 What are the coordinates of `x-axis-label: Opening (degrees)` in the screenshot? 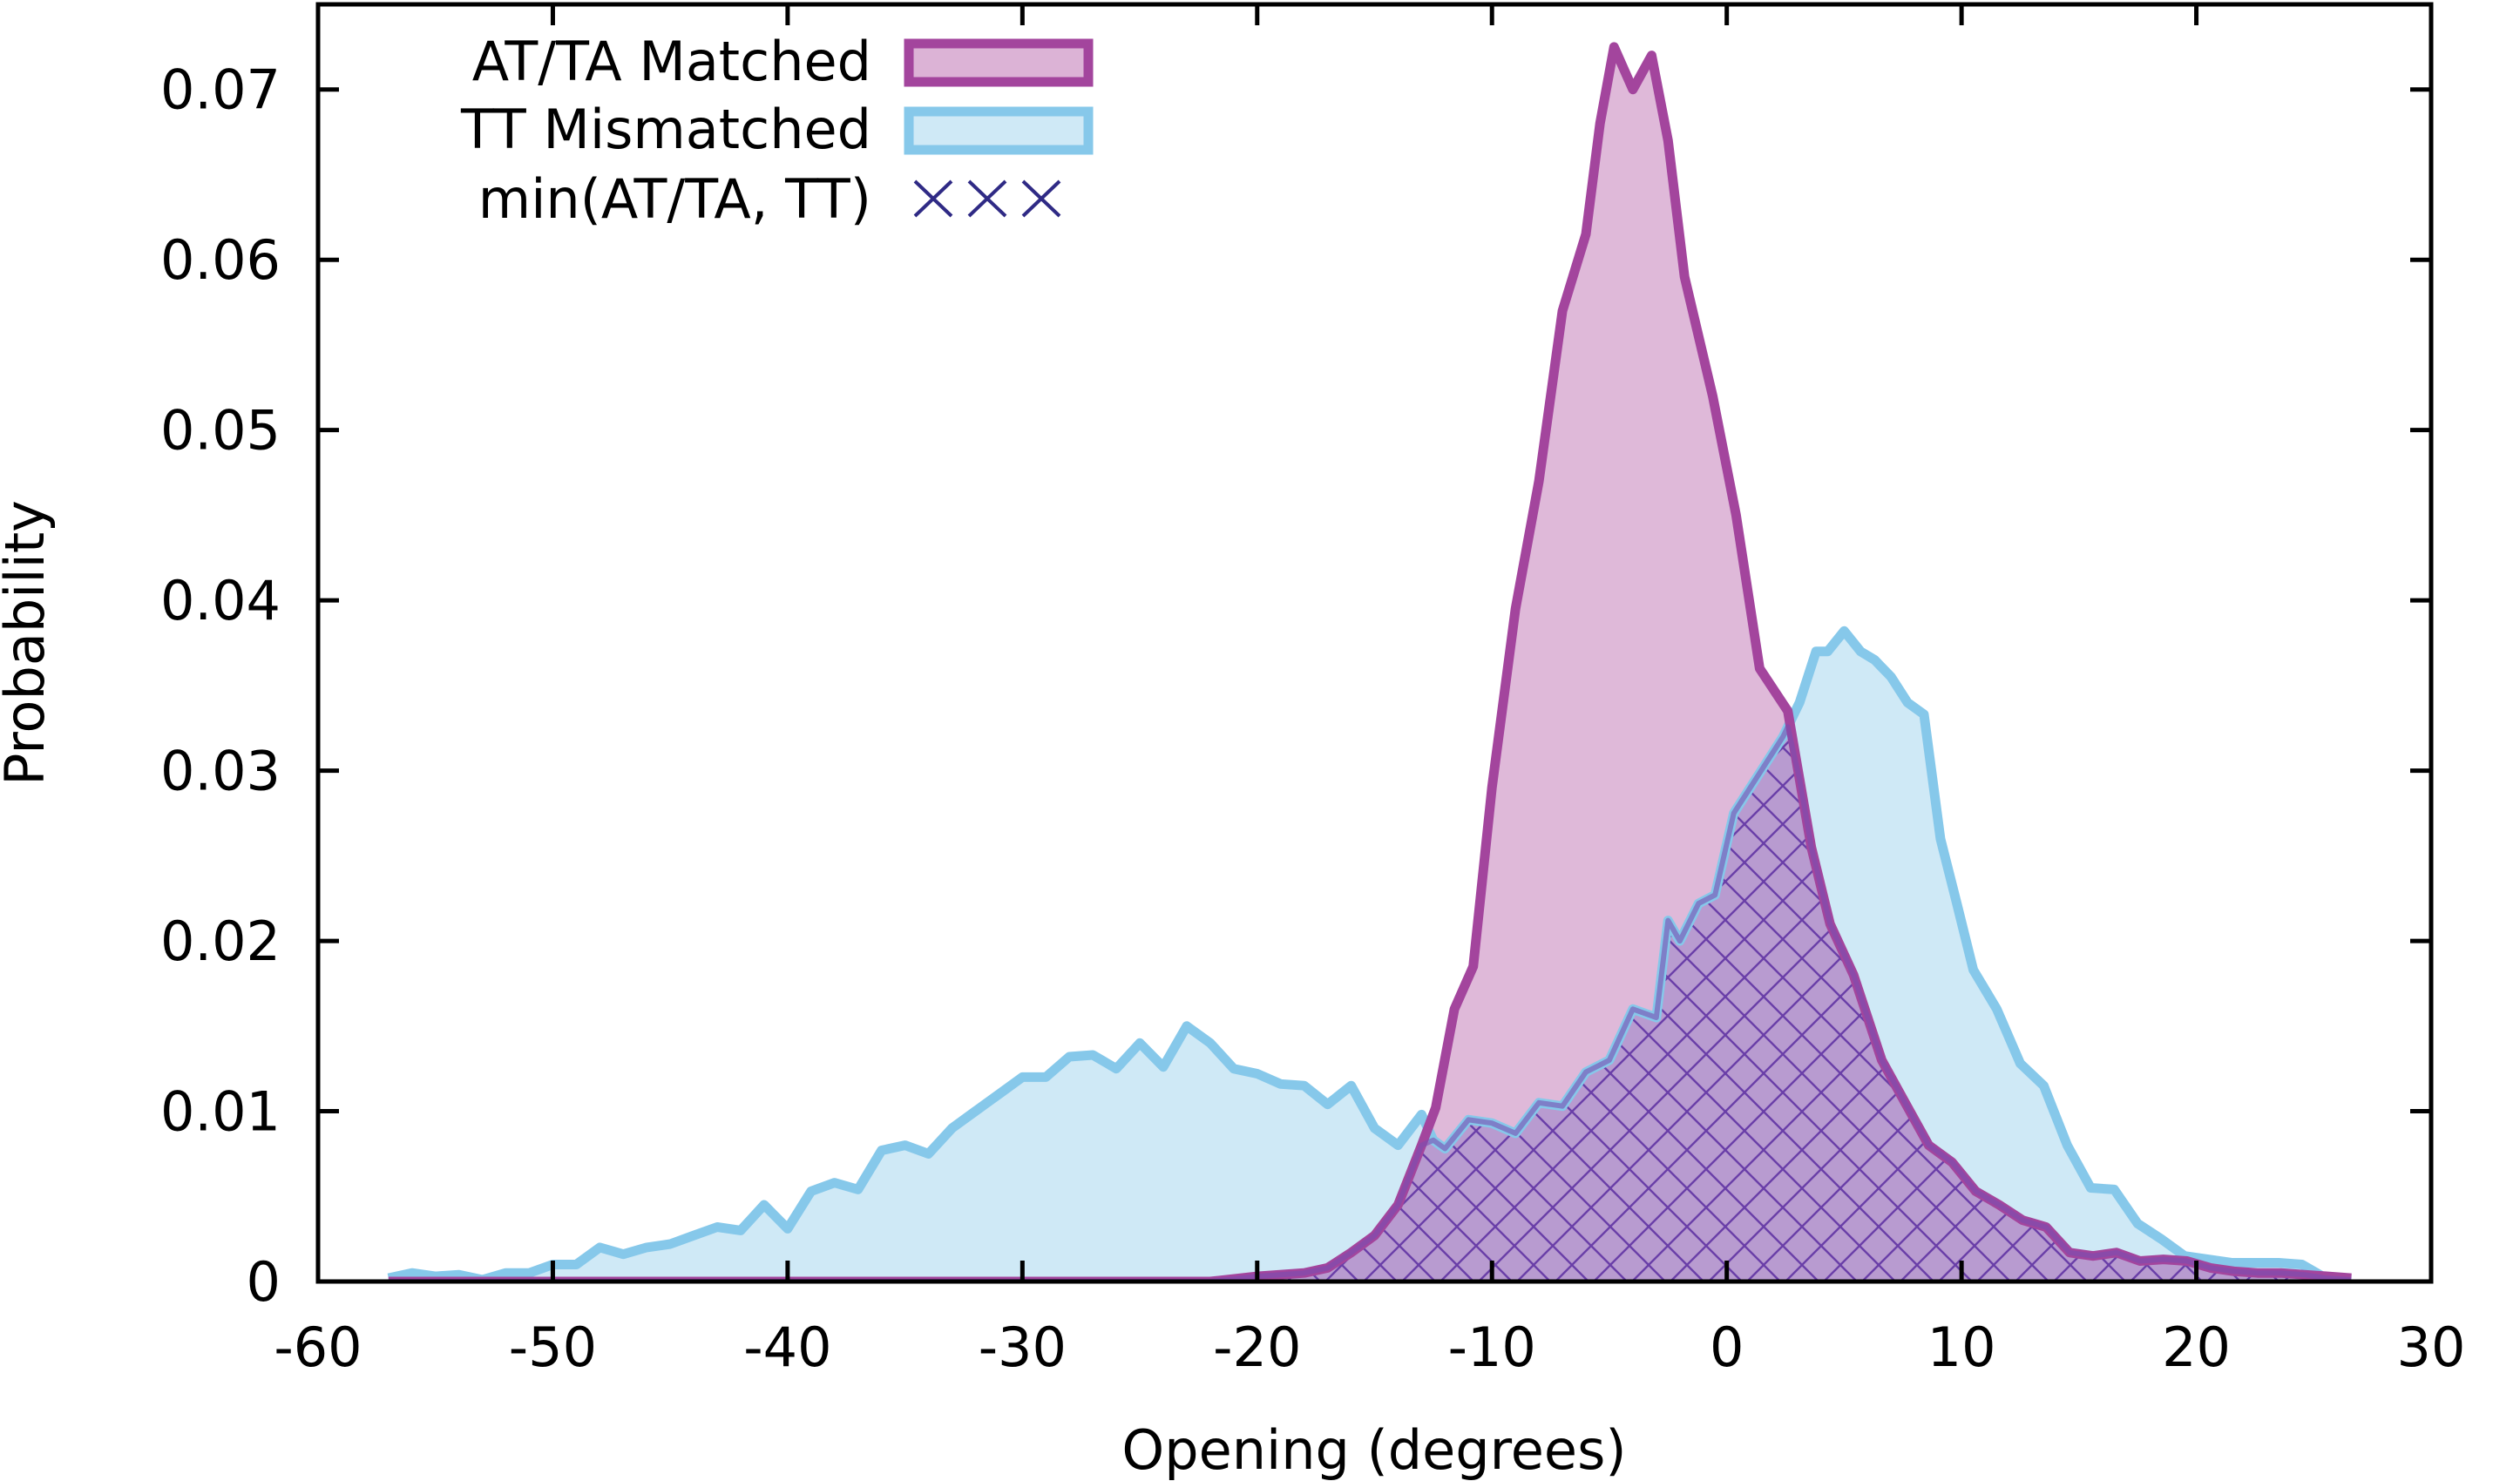 It's located at (1373, 1449).